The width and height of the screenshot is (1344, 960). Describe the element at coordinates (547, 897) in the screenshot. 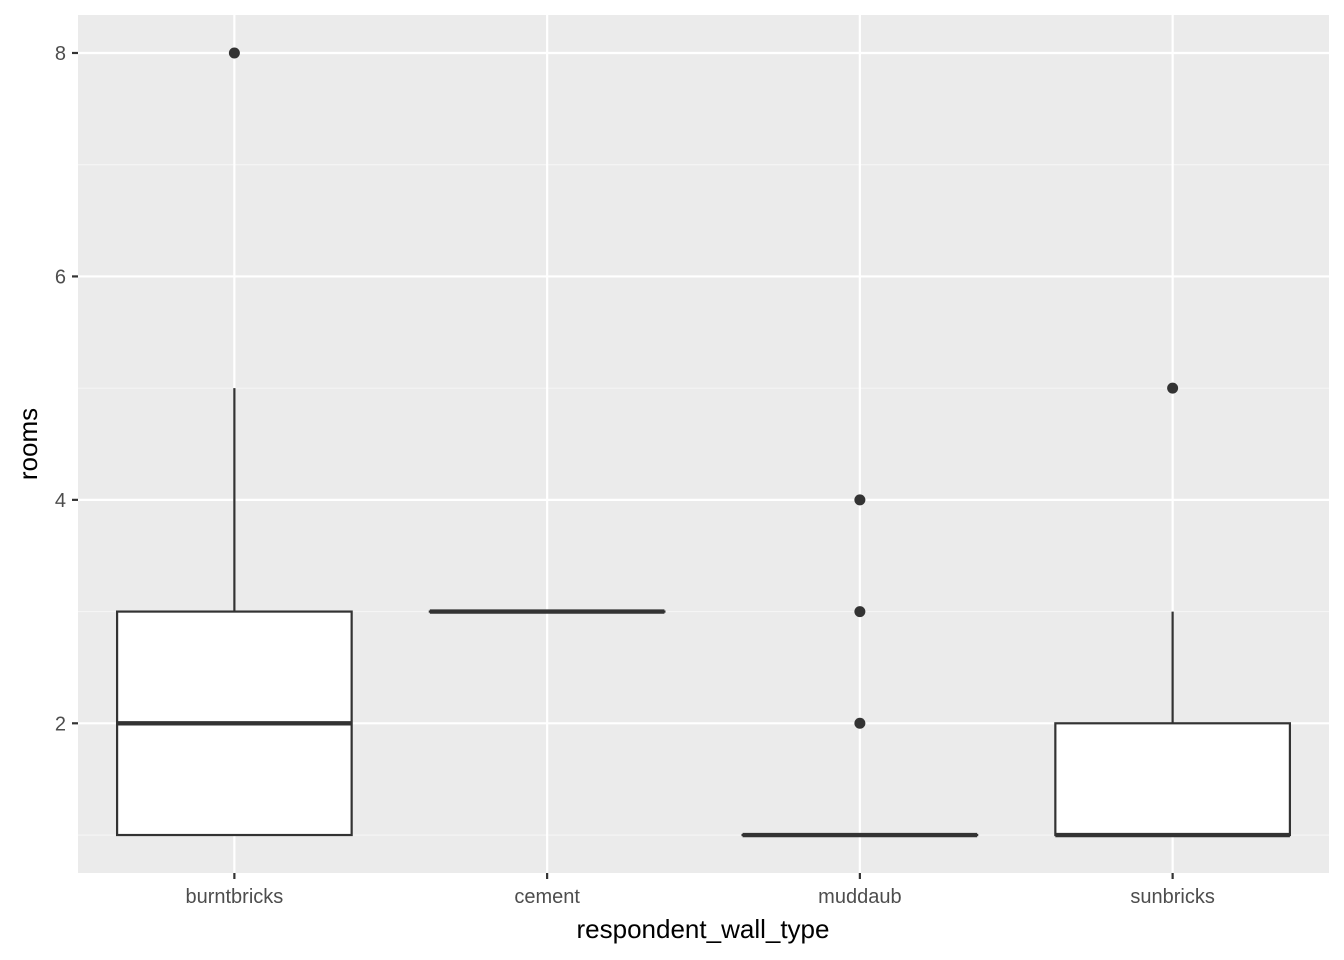

I see `x-tick-label: cement` at that location.